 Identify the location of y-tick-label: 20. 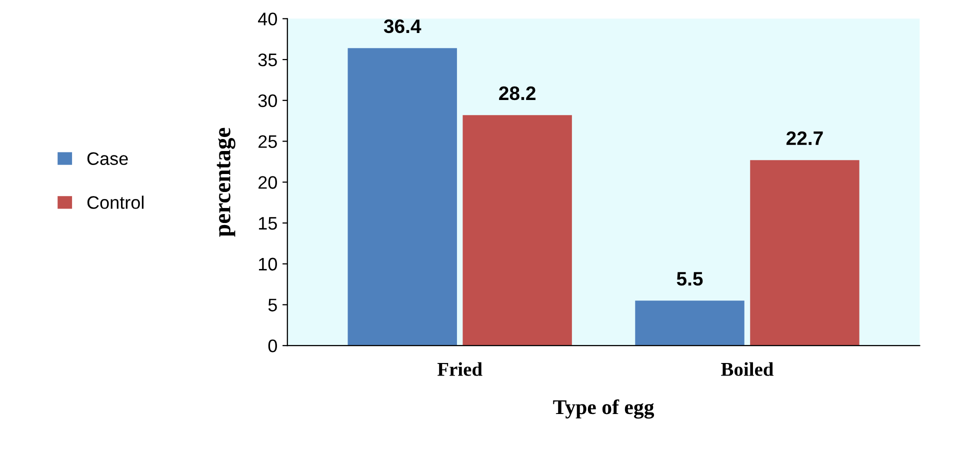
(267, 182).